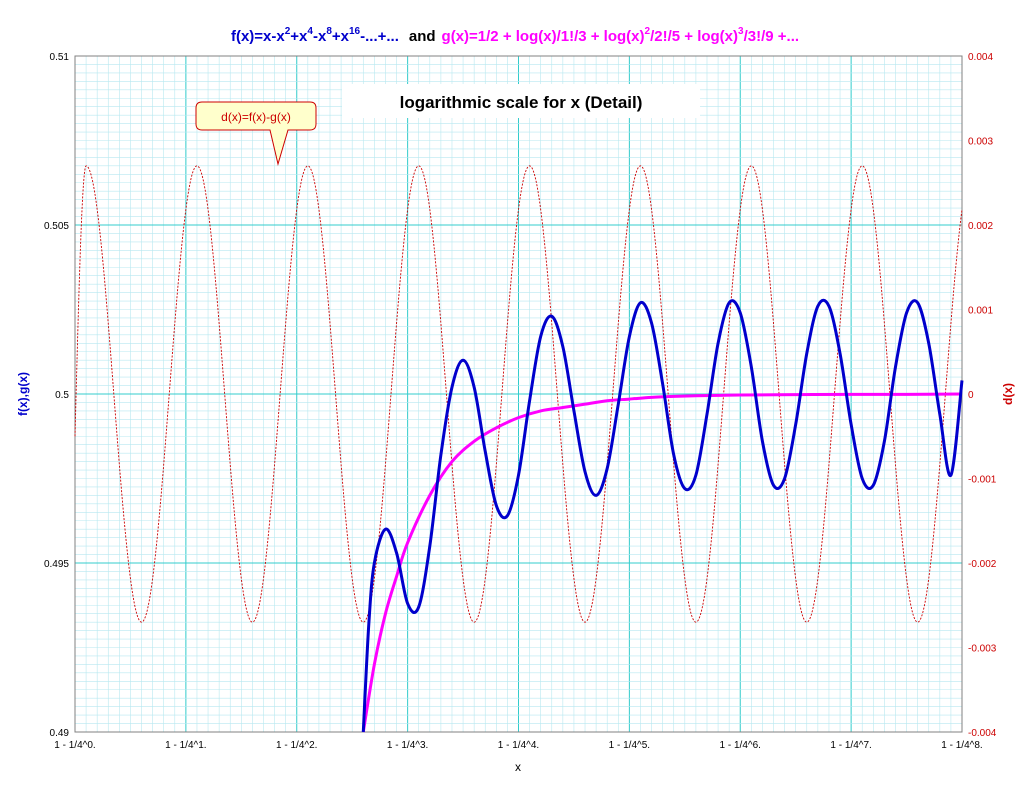 Image resolution: width=1031 pixels, height=787 pixels. I want to click on x-tick-label: 1 - 1/4^0., so click(74, 745).